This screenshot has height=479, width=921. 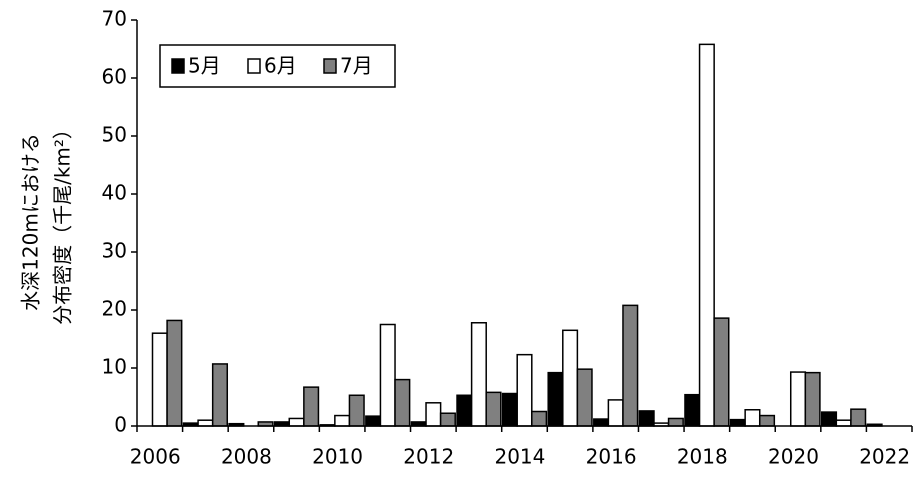 What do you see at coordinates (63, 222) in the screenshot?
I see `y-axis-title-line: 分布密度（千尾/km²）` at bounding box center [63, 222].